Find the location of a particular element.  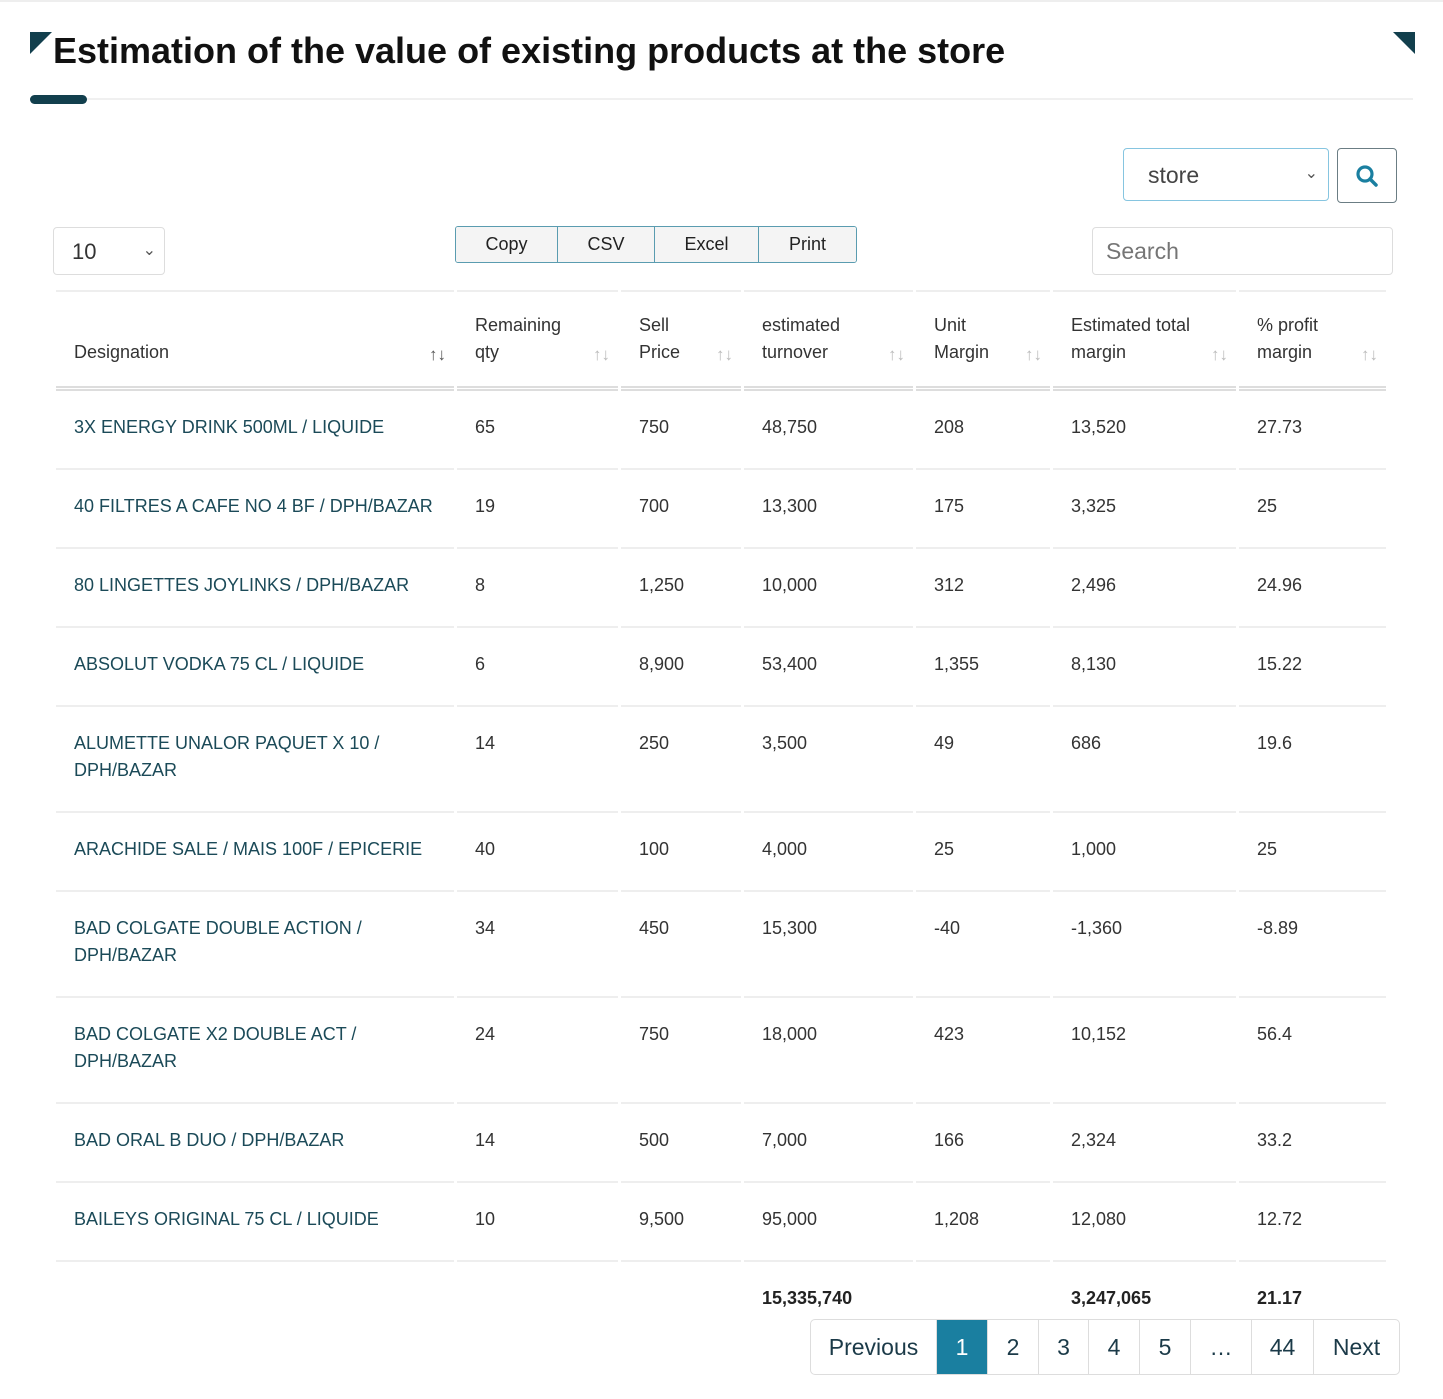

column-header: % profit margin ↑↓ is located at coordinates (1312, 340).